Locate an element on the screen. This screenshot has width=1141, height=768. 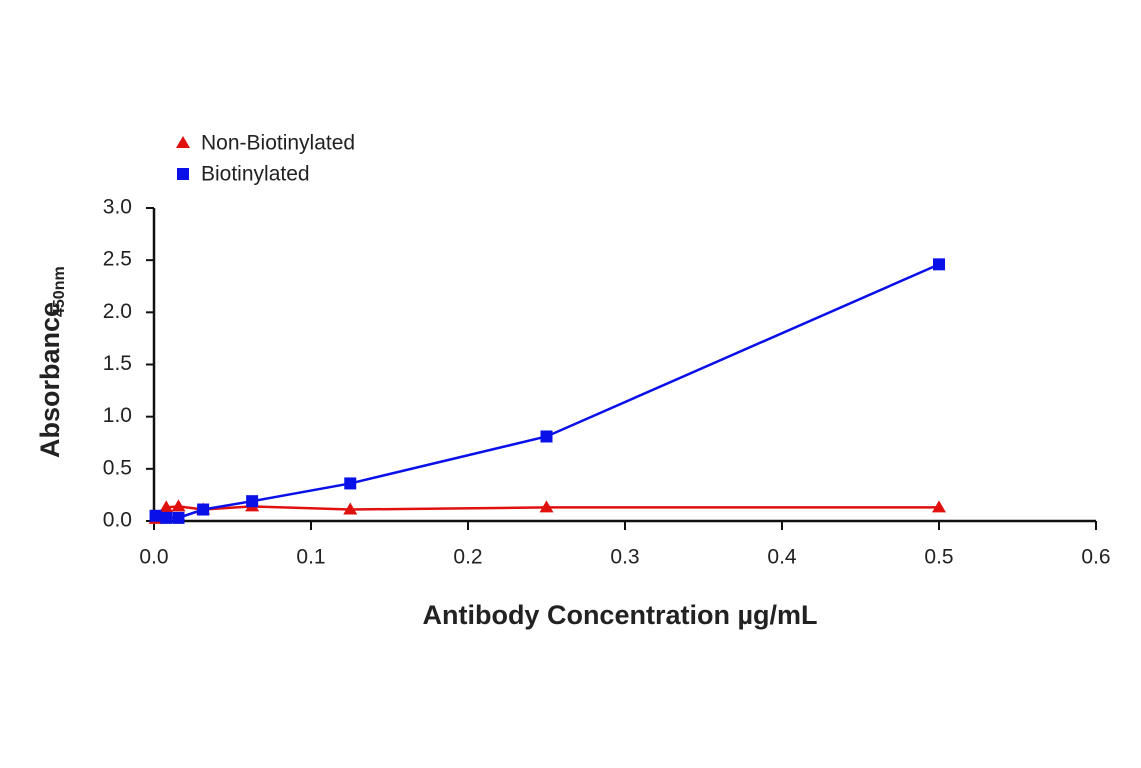
y-tick-label: 0.0 is located at coordinates (117, 520).